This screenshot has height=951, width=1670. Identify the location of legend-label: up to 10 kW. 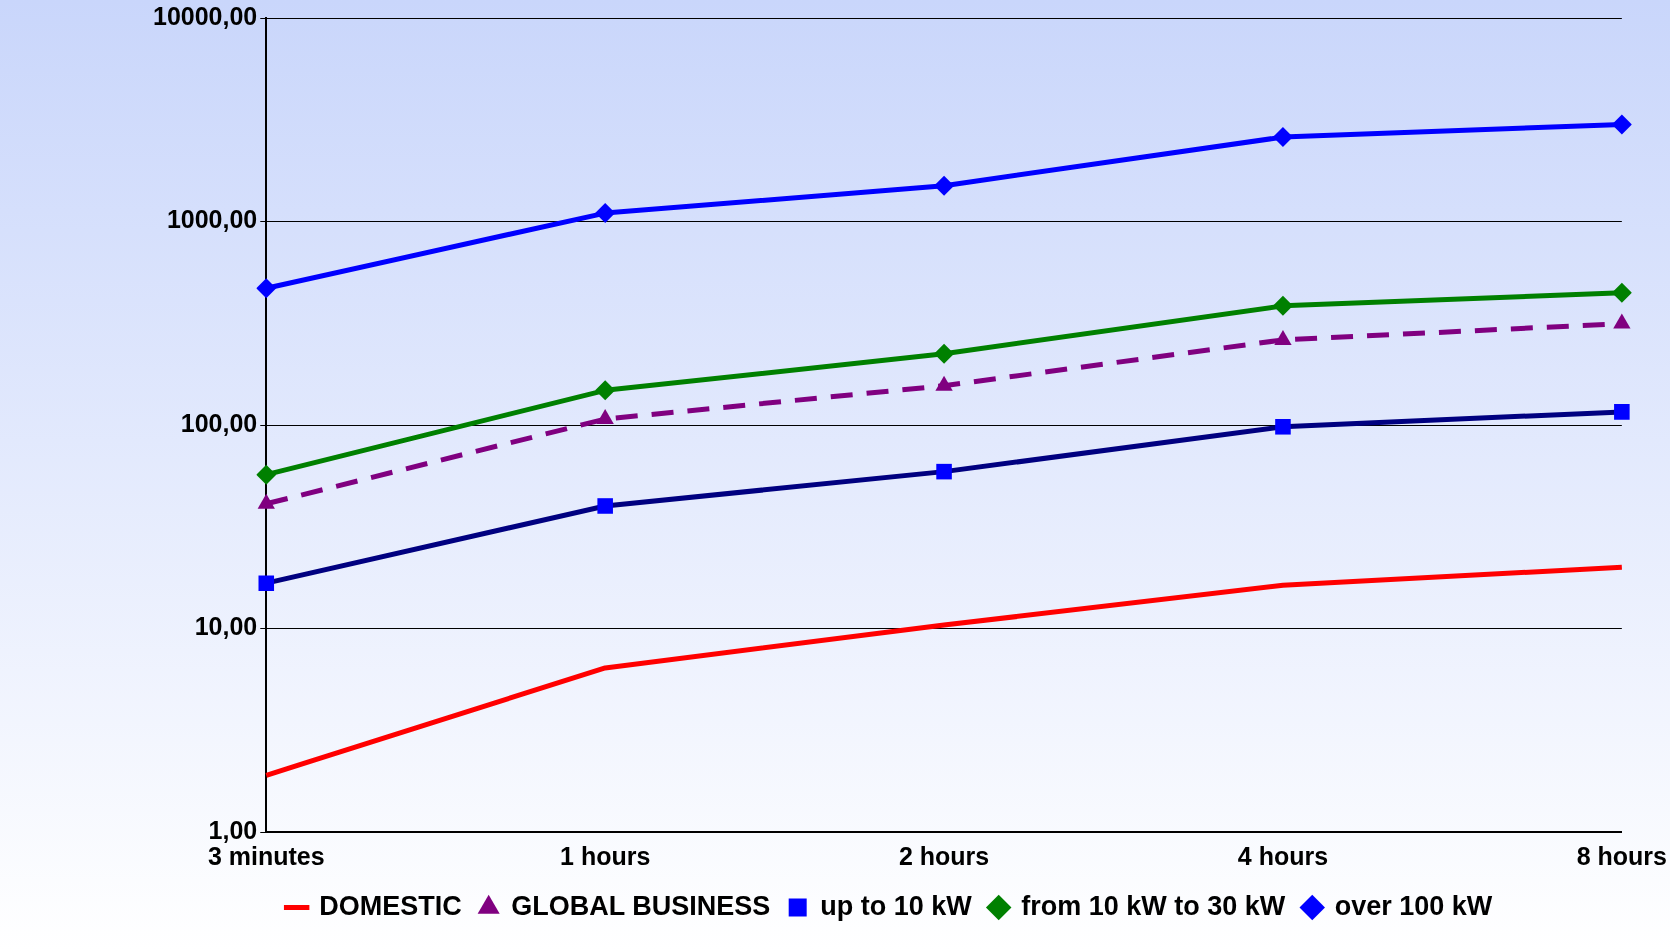
(896, 905).